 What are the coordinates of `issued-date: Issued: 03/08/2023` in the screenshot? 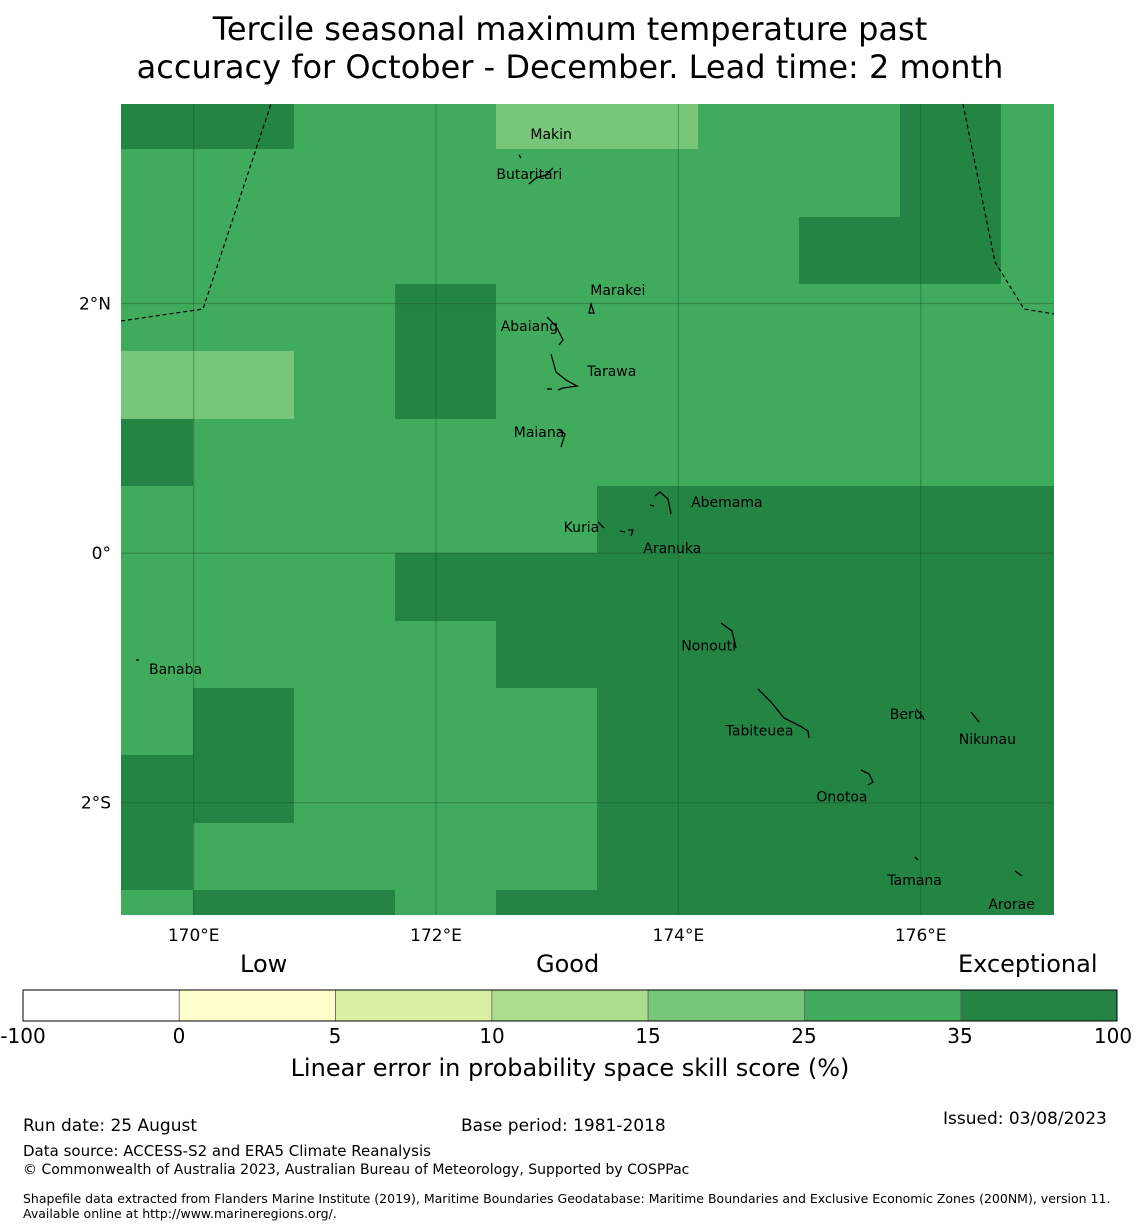 It's located at (1025, 1119).